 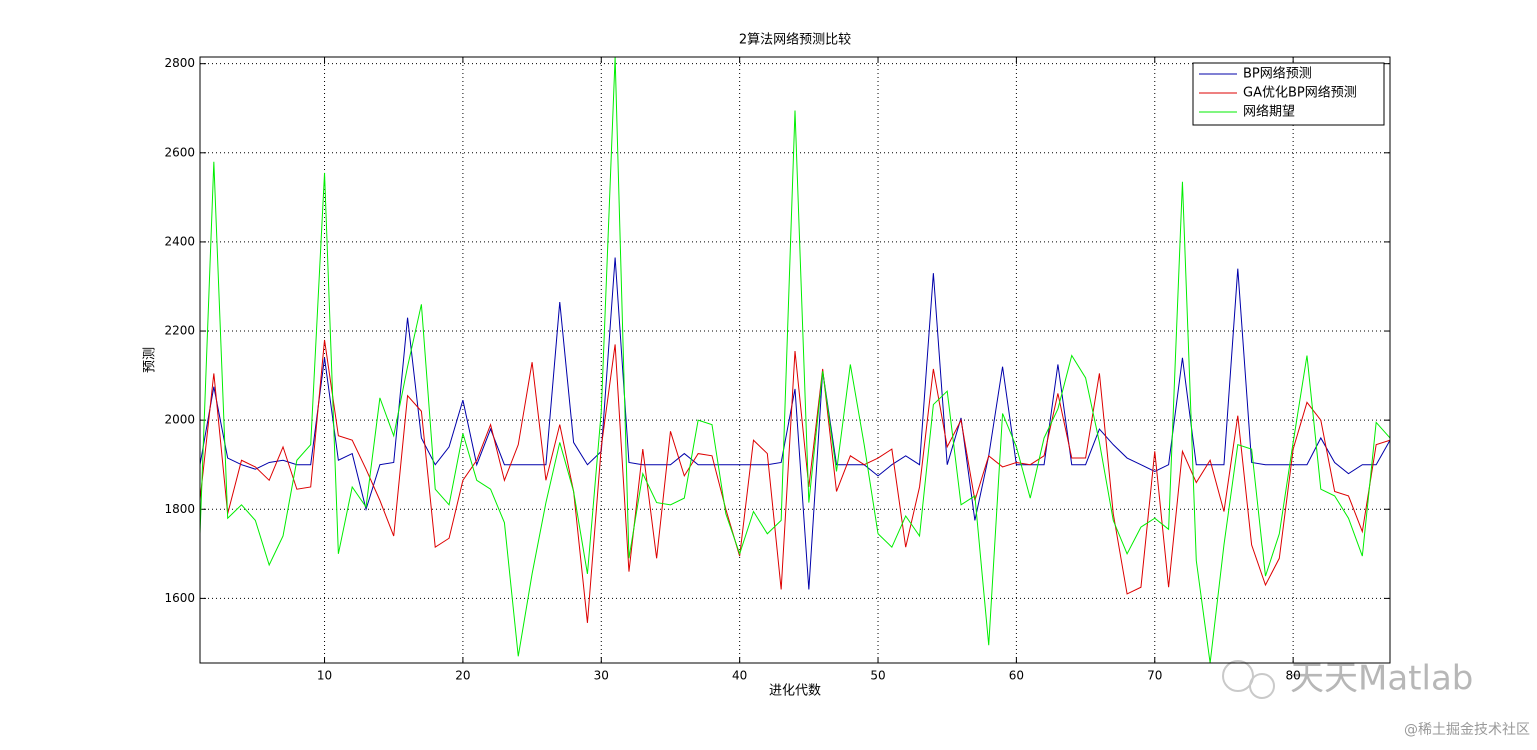 I want to click on x-tick-label: 40, so click(x=739, y=676).